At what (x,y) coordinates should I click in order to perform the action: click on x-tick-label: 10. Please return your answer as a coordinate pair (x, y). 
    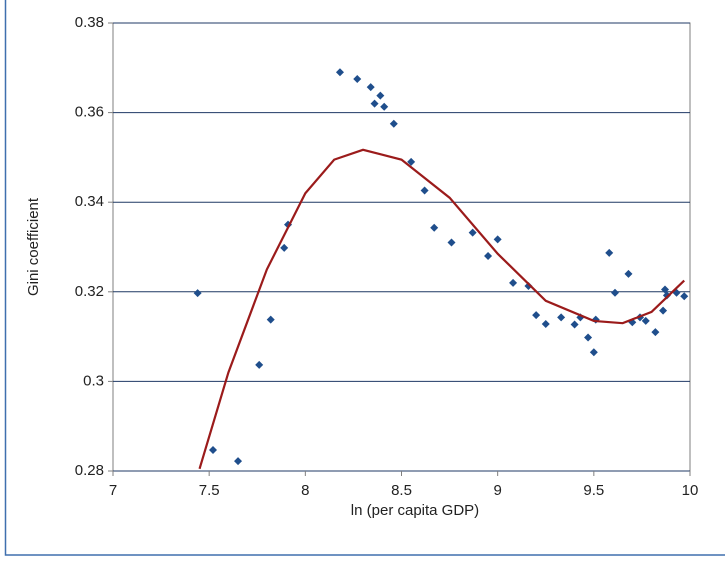
    Looking at the image, I should click on (690, 490).